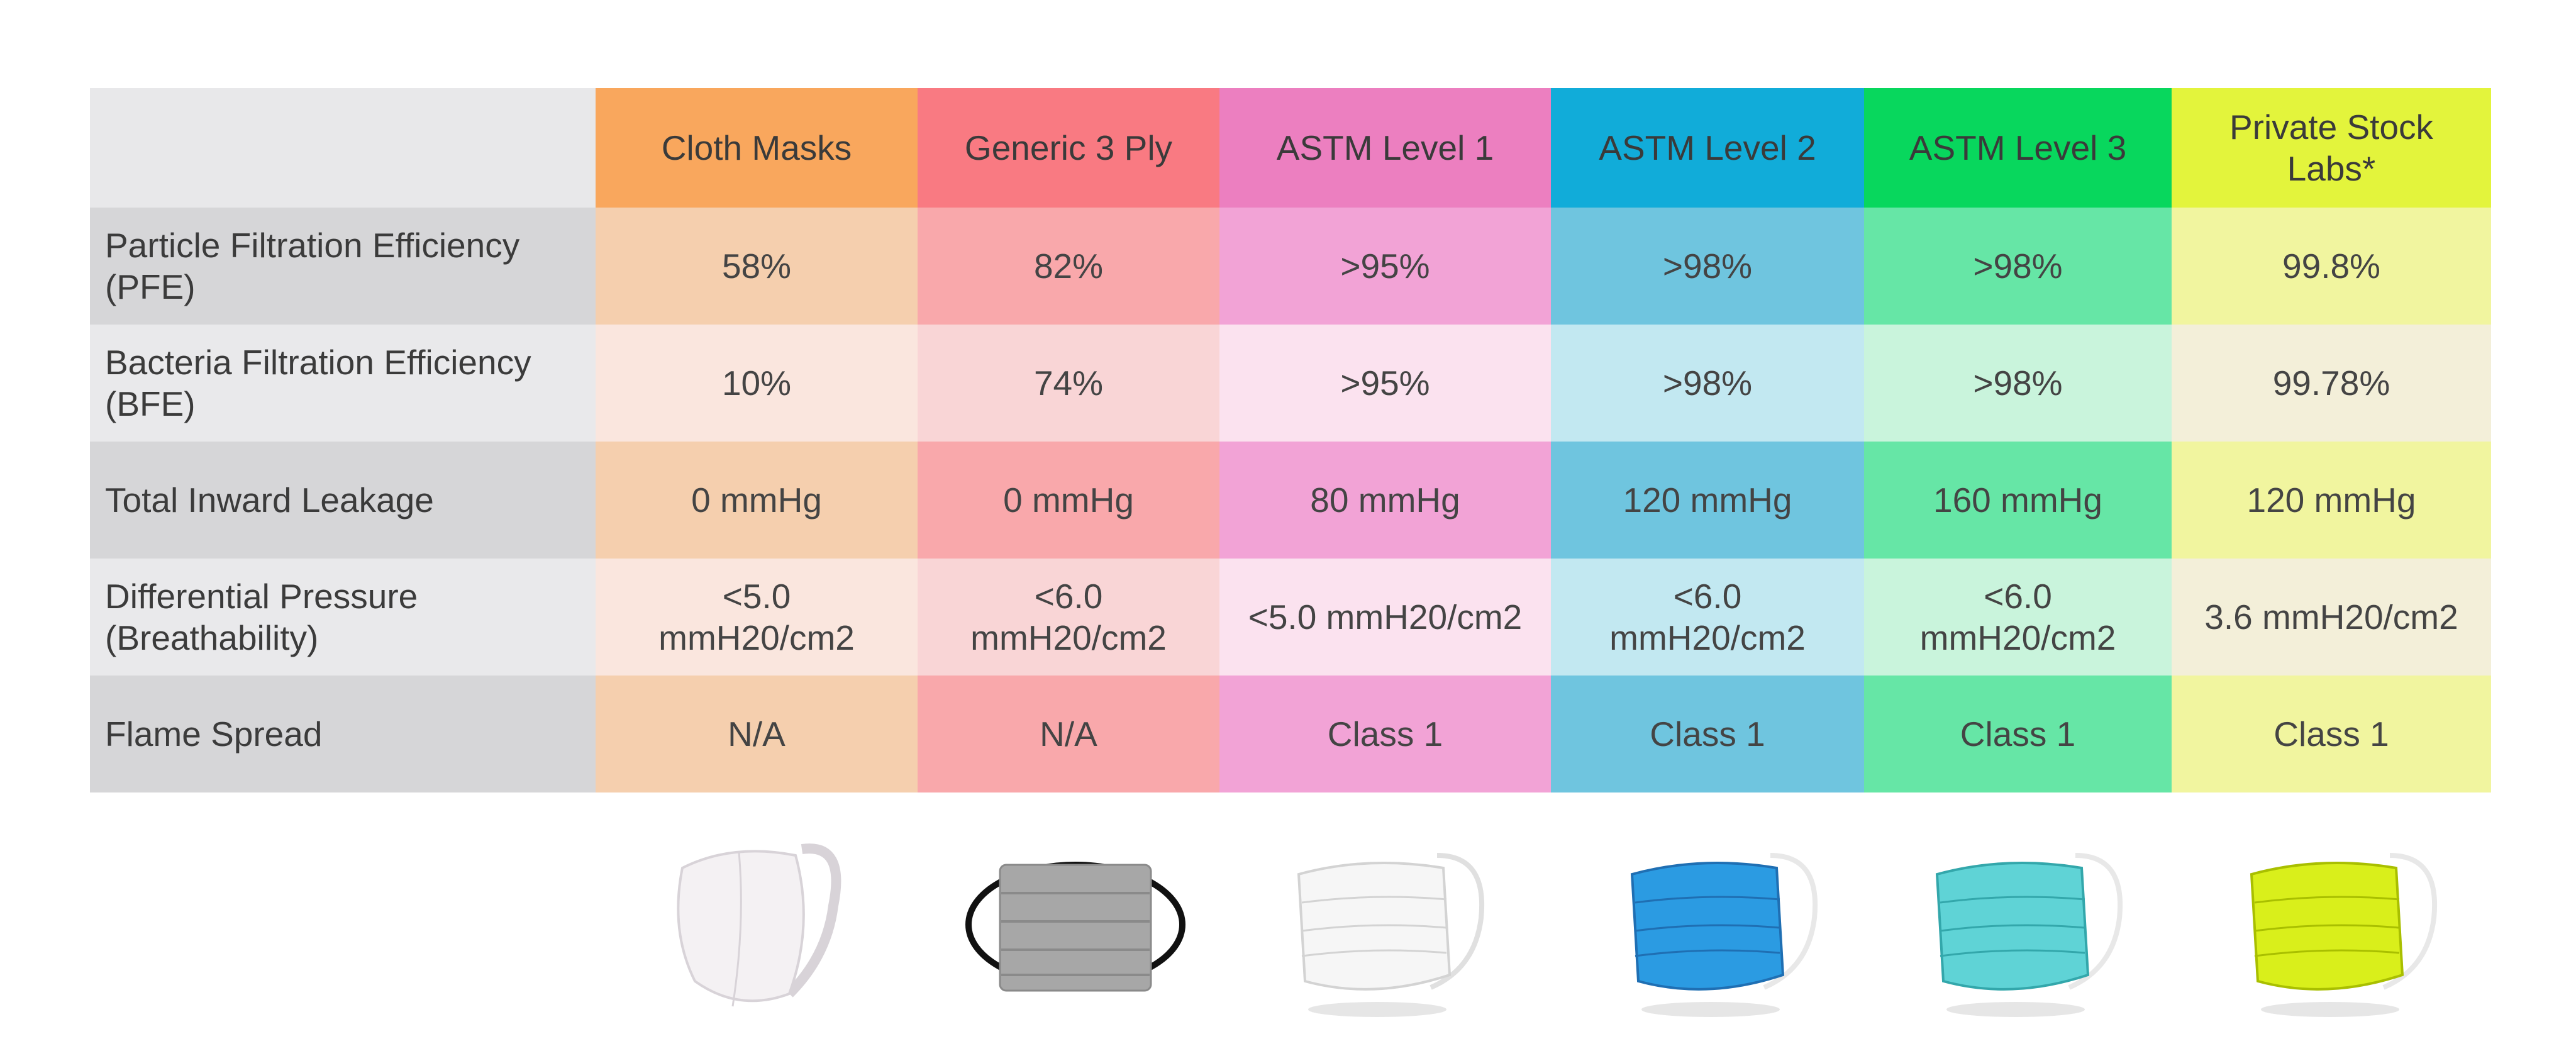  Describe the element at coordinates (2331, 617) in the screenshot. I see `table-cell: 3.6 mmH20/cm2` at that location.